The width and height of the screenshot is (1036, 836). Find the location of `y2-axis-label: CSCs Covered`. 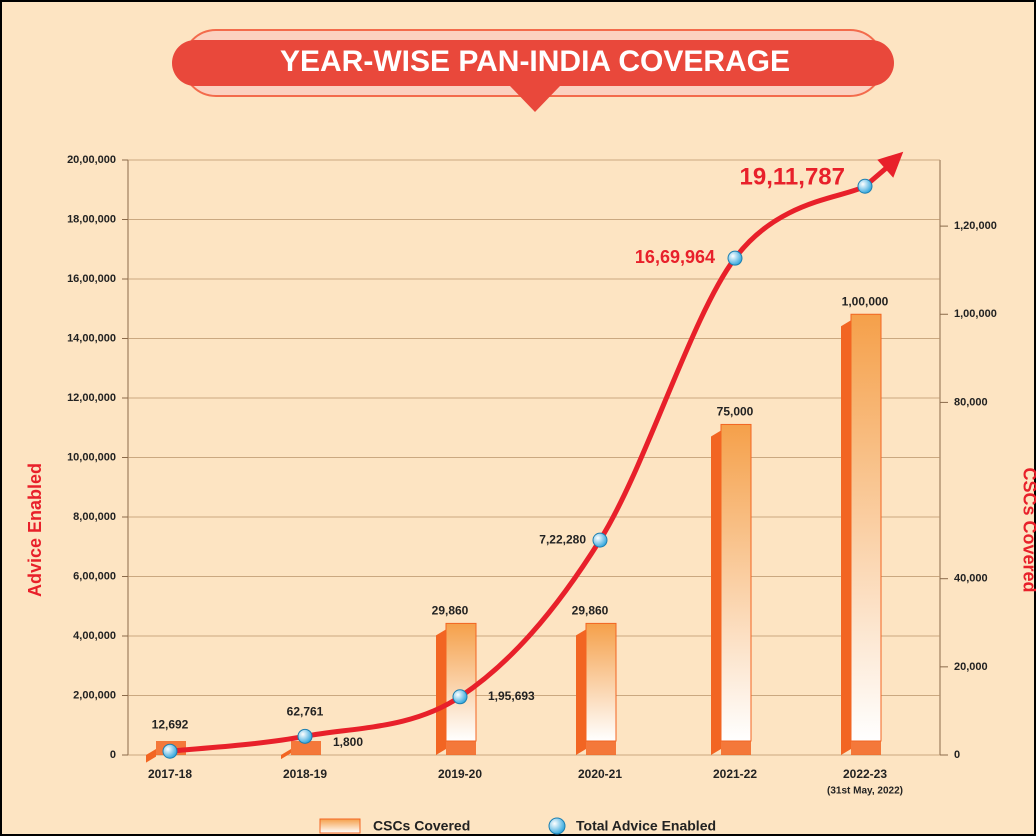

y2-axis-label: CSCs Covered is located at coordinates (1027, 529).